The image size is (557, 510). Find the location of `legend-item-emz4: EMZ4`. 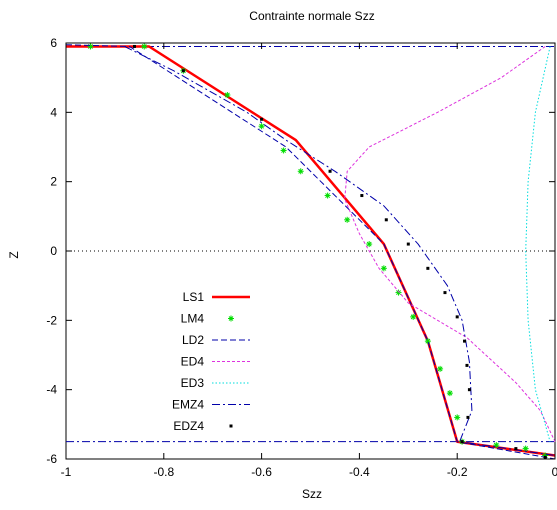

legend-item-emz4: EMZ4 is located at coordinates (211, 405).